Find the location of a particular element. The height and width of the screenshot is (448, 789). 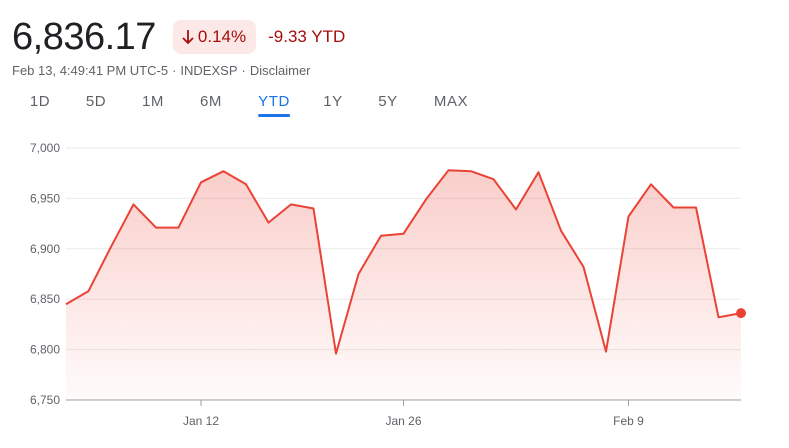

y-tick-label: 6,750 is located at coordinates (45, 400).